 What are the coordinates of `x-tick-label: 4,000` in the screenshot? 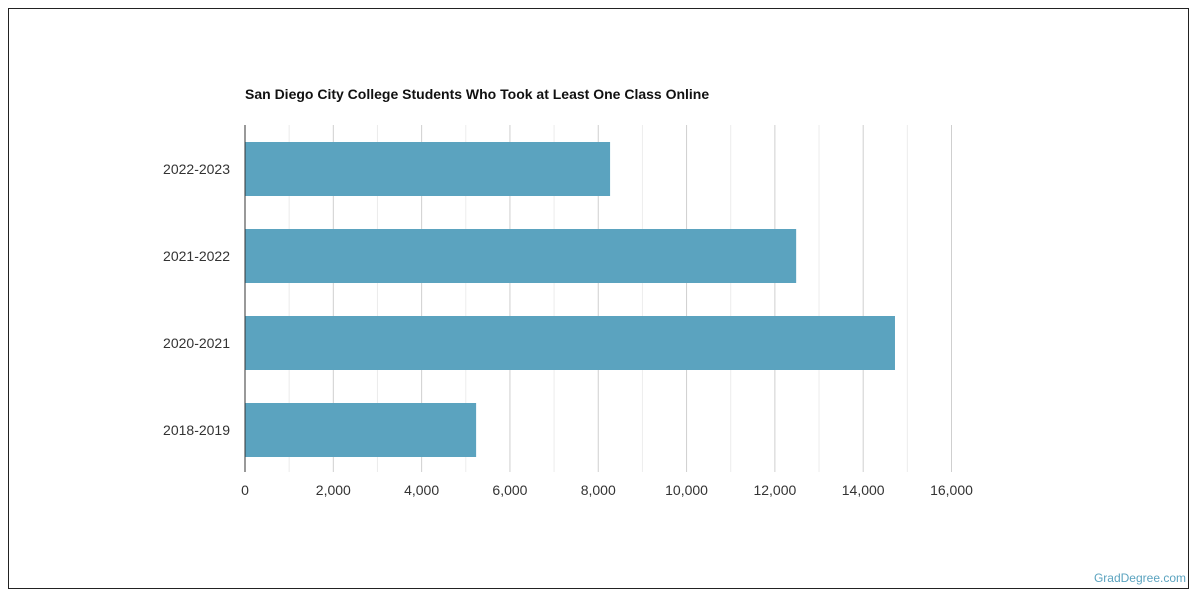 It's located at (421, 490).